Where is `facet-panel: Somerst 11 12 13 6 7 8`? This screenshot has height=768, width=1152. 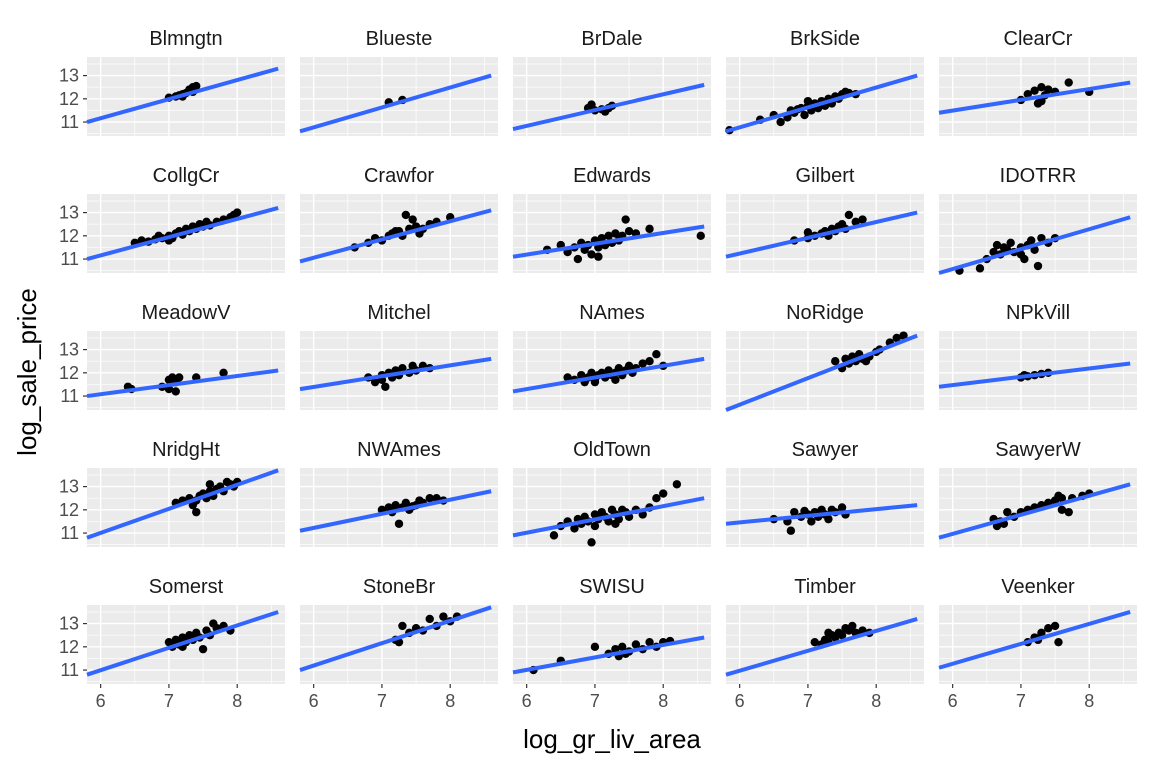 facet-panel: Somerst 11 12 13 6 7 8 is located at coordinates (172, 643).